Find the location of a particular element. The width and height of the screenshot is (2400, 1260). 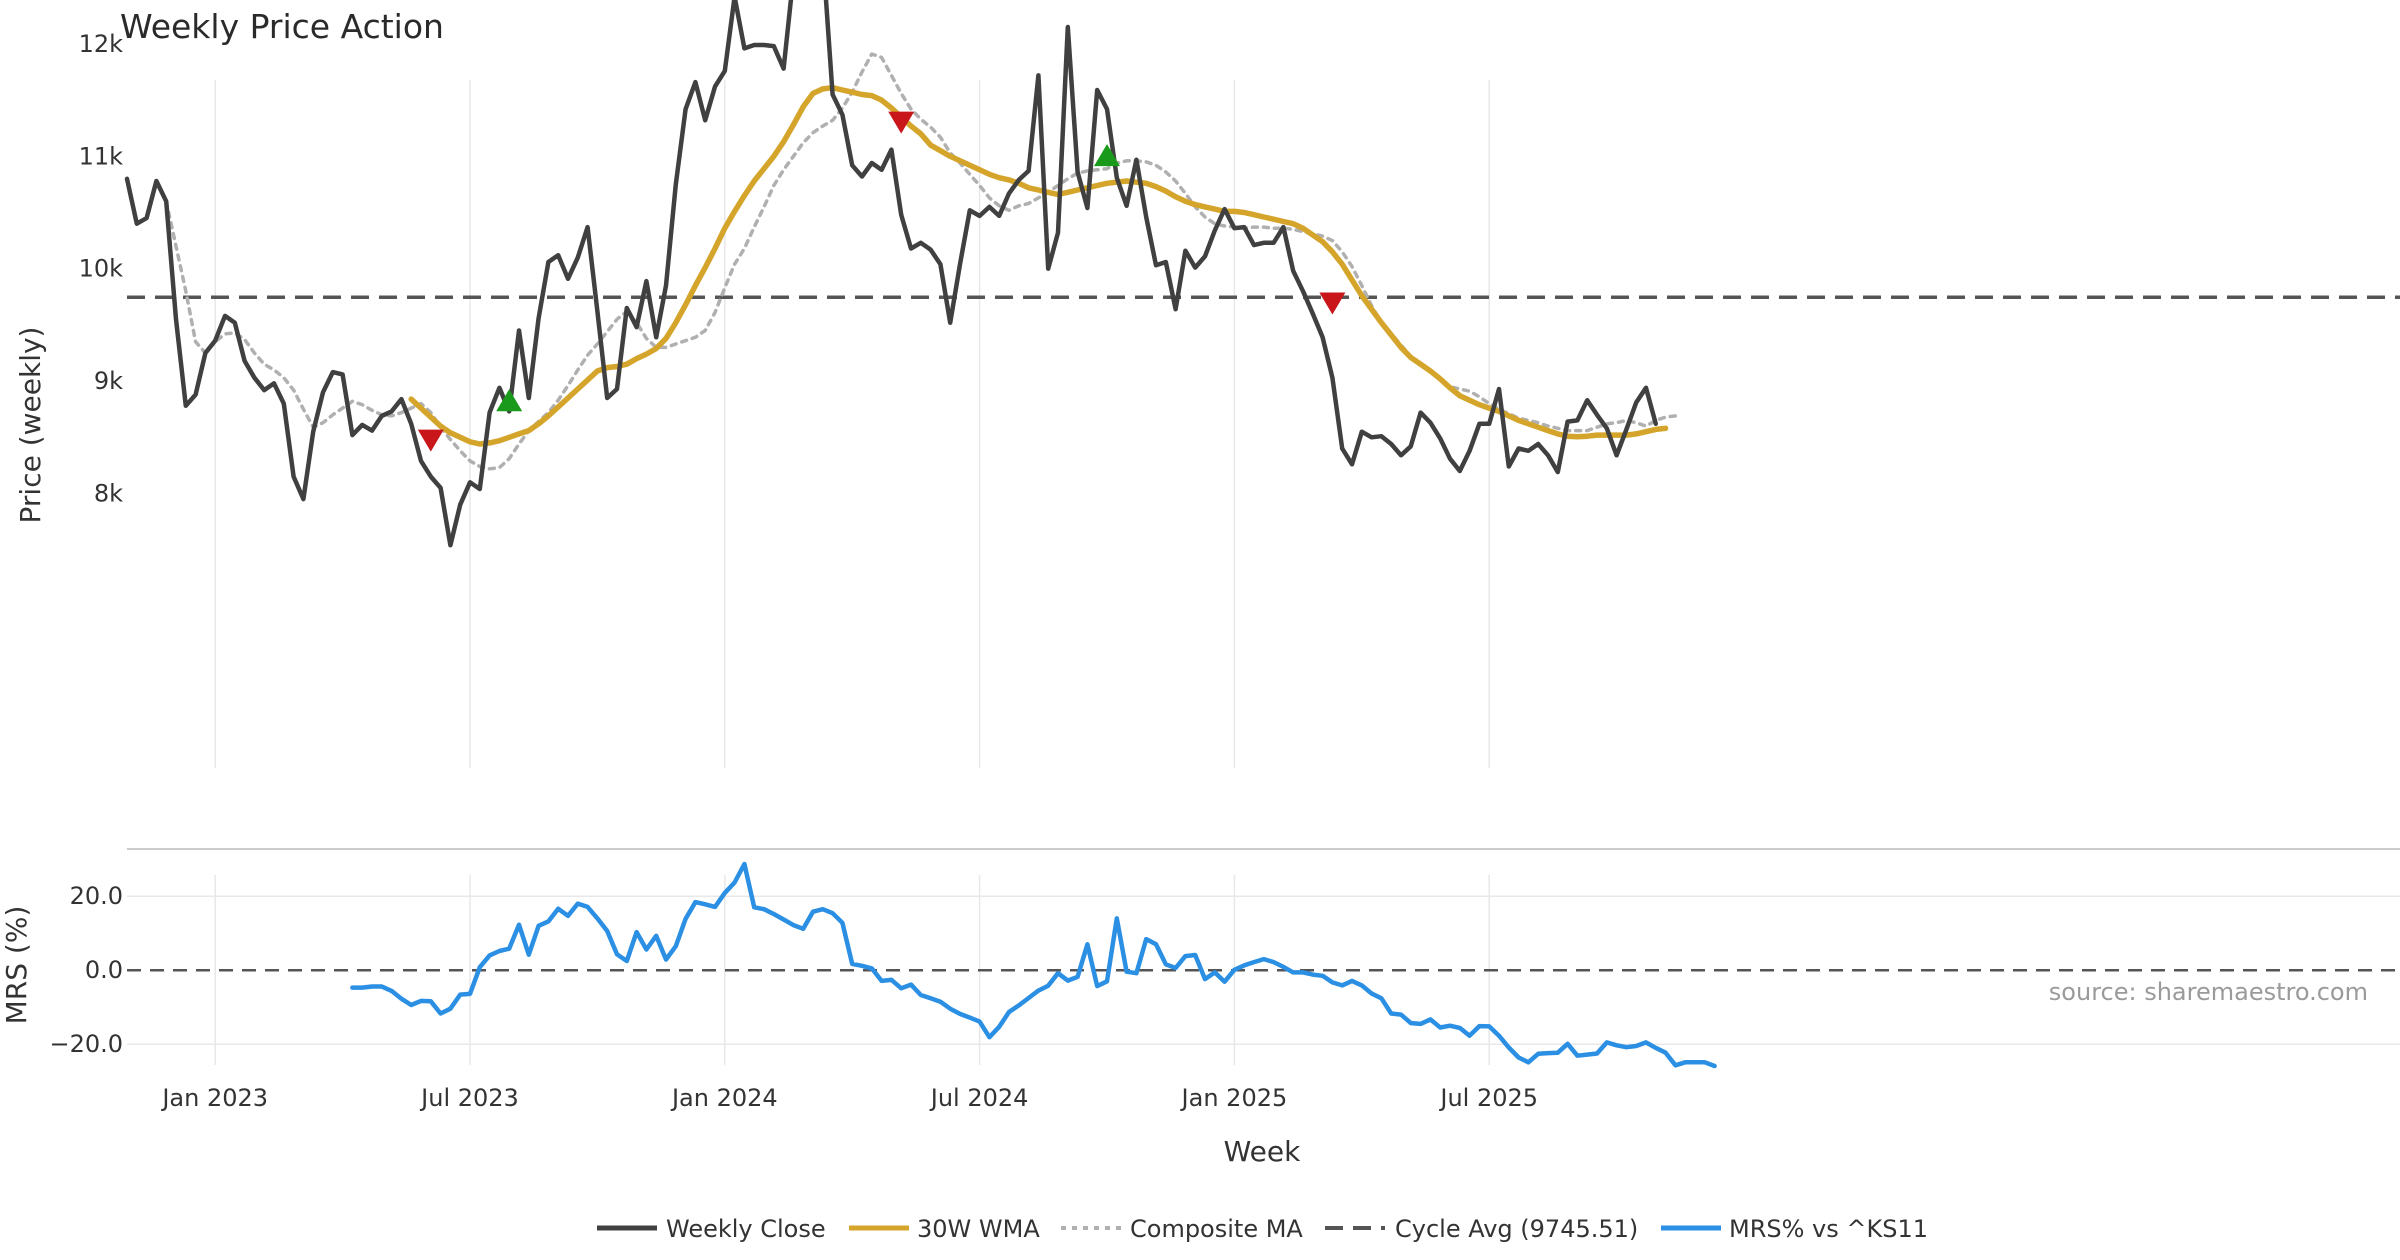

mrs-axis-title: MRS (%) is located at coordinates (16, 965).